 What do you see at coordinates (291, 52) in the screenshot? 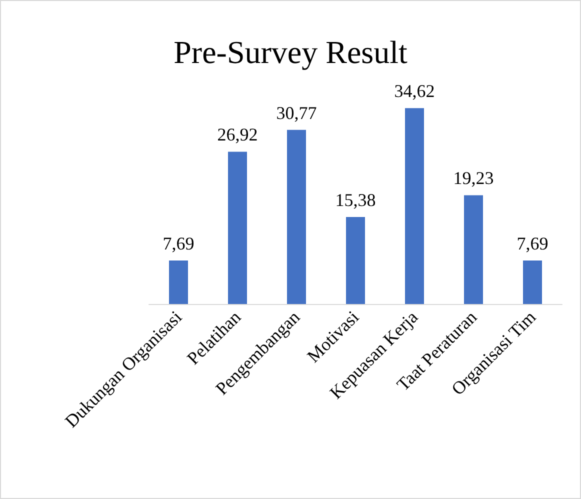
I see `chart-title: Pre-Survey Result` at bounding box center [291, 52].